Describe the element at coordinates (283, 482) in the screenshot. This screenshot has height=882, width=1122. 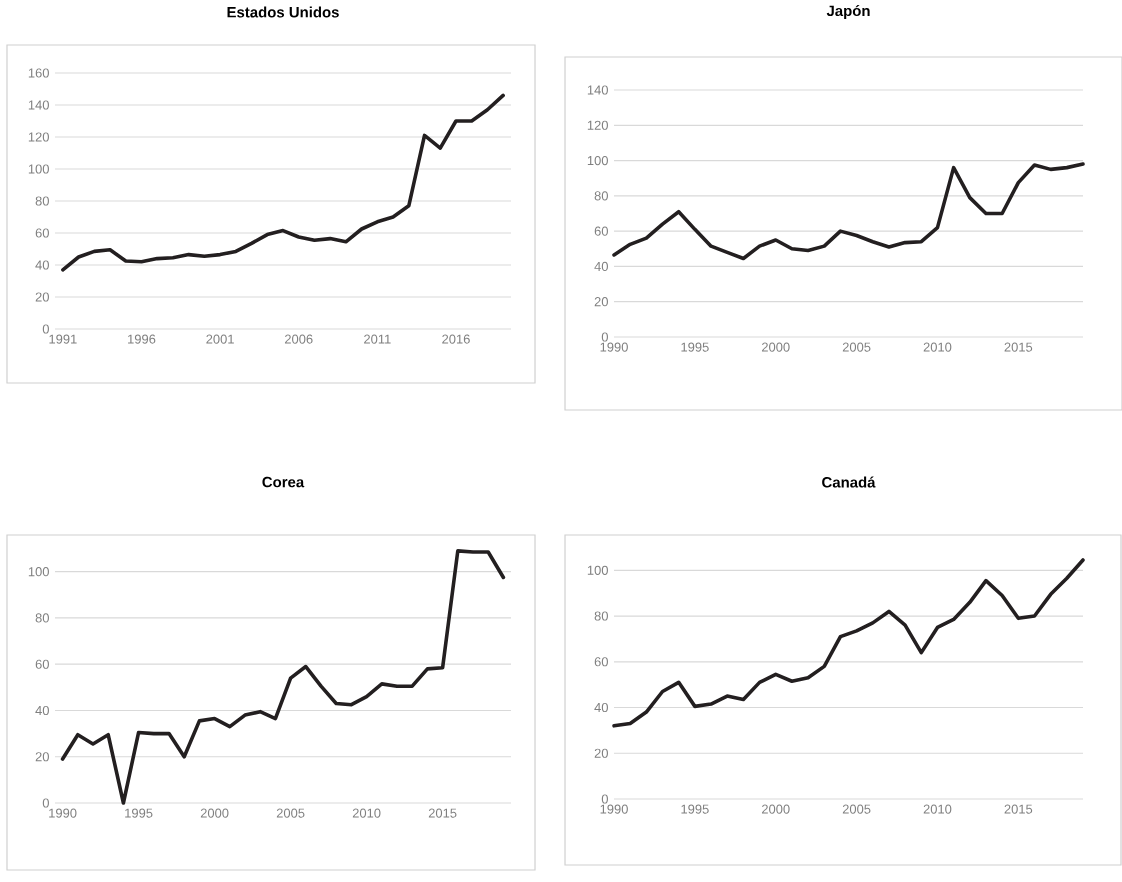
I see `chart-title: Corea` at that location.